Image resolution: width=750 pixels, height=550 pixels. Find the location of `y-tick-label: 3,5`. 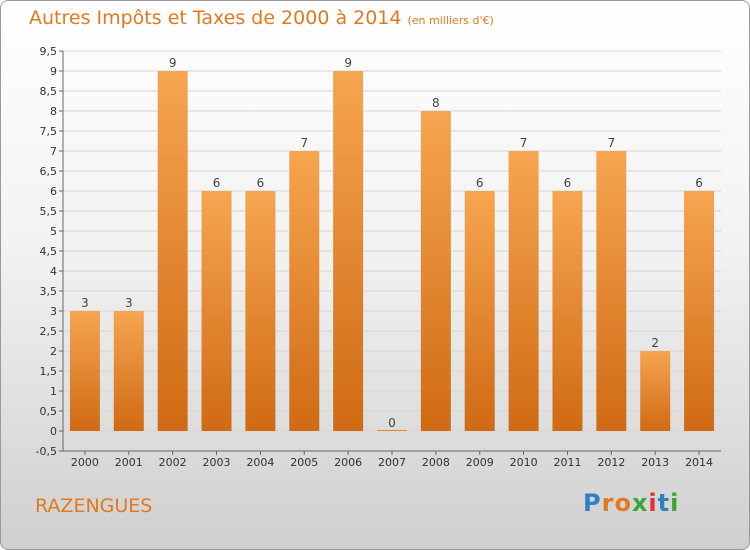

y-tick-label: 3,5 is located at coordinates (49, 291).